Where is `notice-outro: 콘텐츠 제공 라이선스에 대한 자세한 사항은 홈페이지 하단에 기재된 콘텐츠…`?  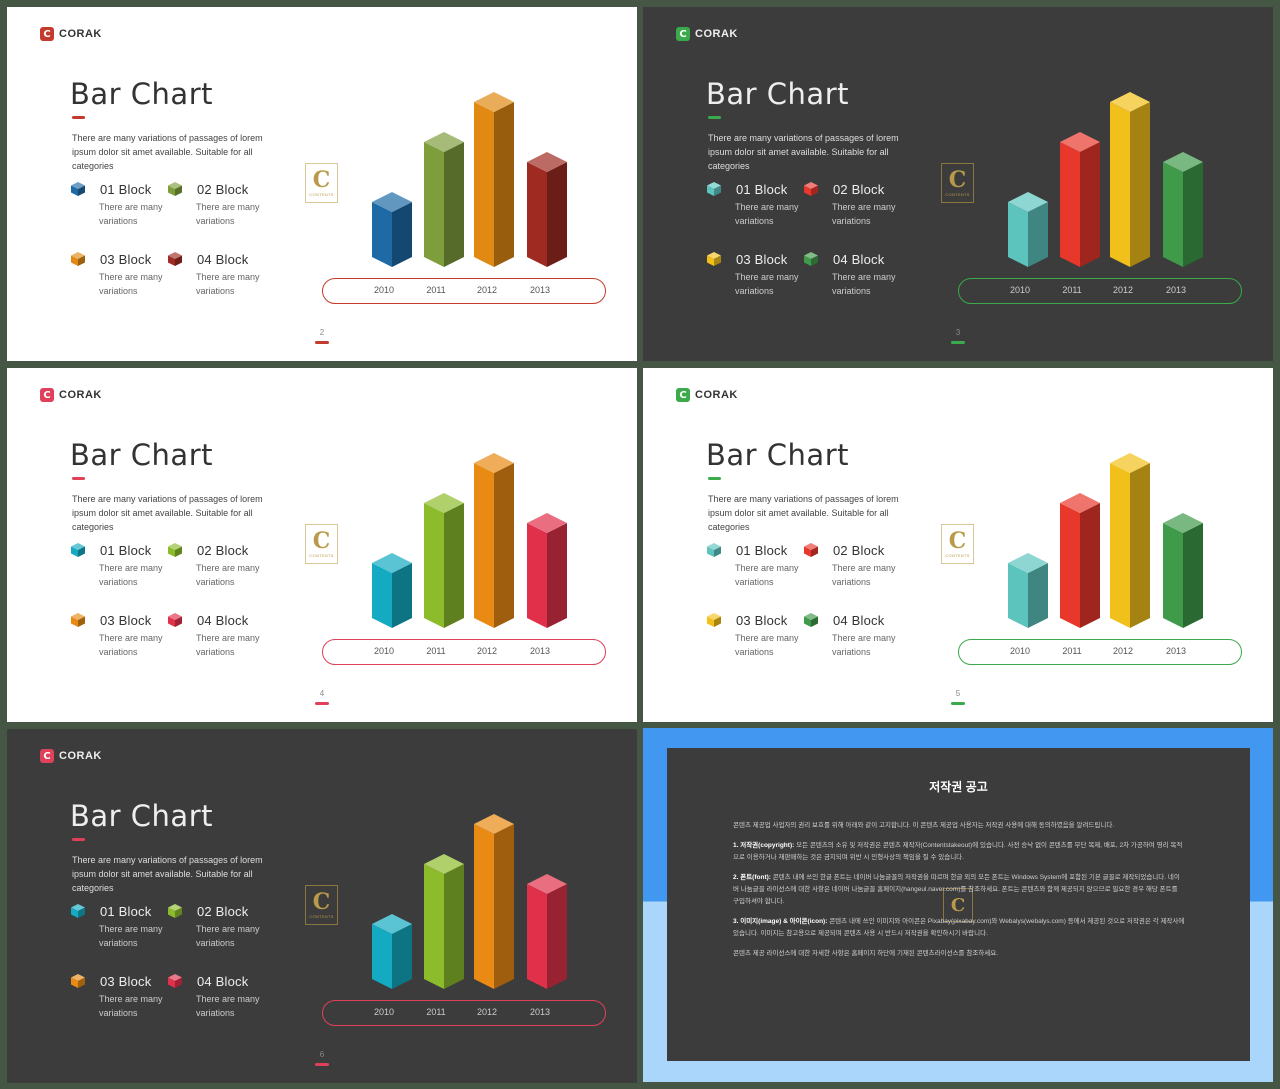
notice-outro: 콘텐츠 제공 라이선스에 대한 자세한 사항은 홈페이지 하단에 기재된 콘텐츠… is located at coordinates (866, 953).